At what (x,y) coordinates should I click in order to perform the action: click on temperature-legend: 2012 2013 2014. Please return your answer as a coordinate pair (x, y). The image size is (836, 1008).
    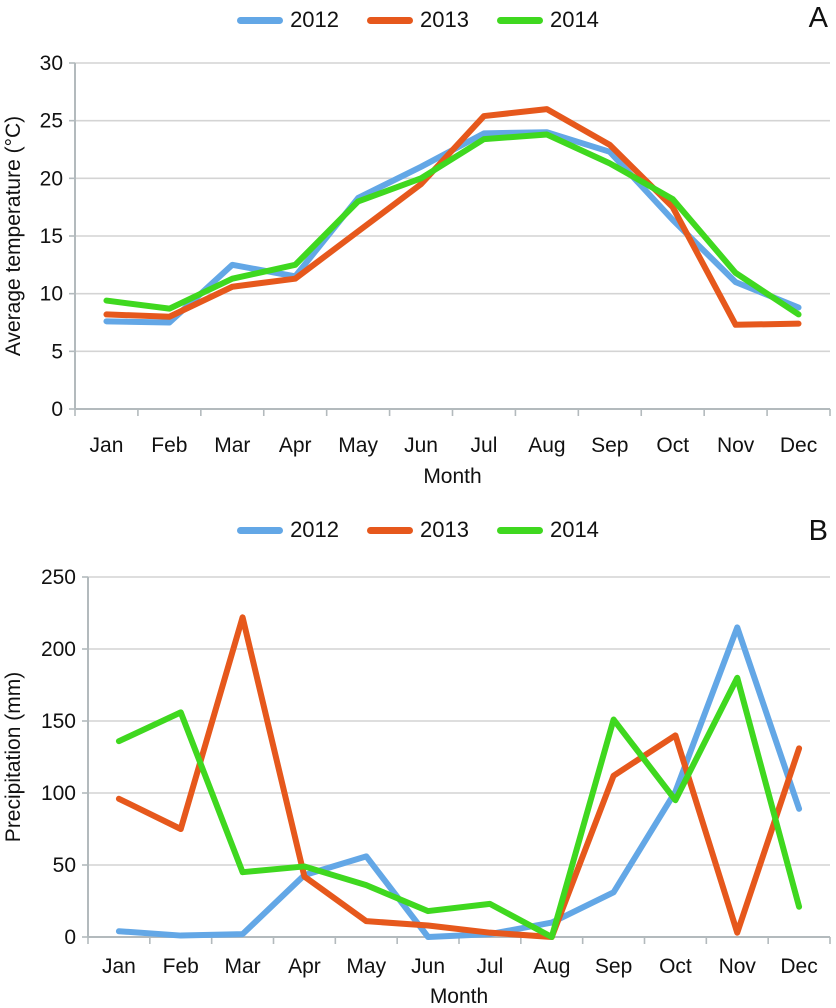
    Looking at the image, I should click on (418, 20).